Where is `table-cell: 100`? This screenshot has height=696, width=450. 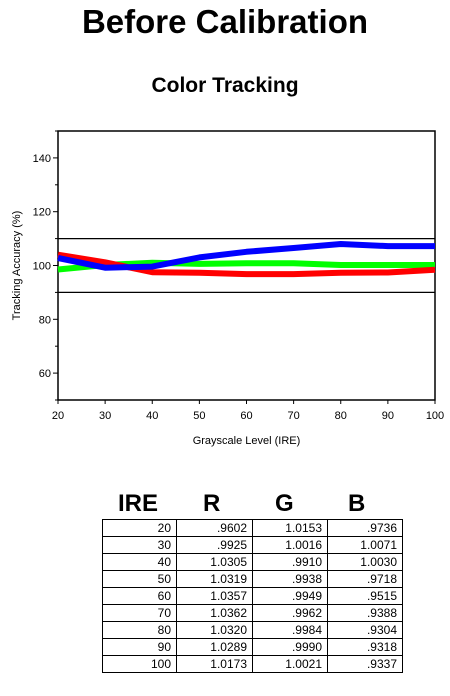 table-cell: 100 is located at coordinates (139, 664).